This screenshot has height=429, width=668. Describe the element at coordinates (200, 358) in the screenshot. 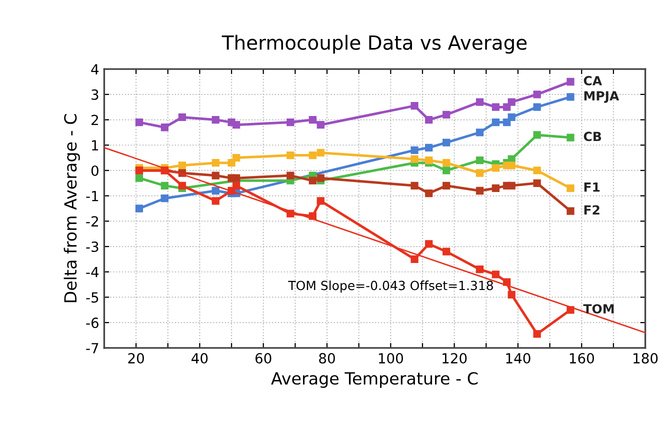

I see `x-tick-label: 40` at that location.